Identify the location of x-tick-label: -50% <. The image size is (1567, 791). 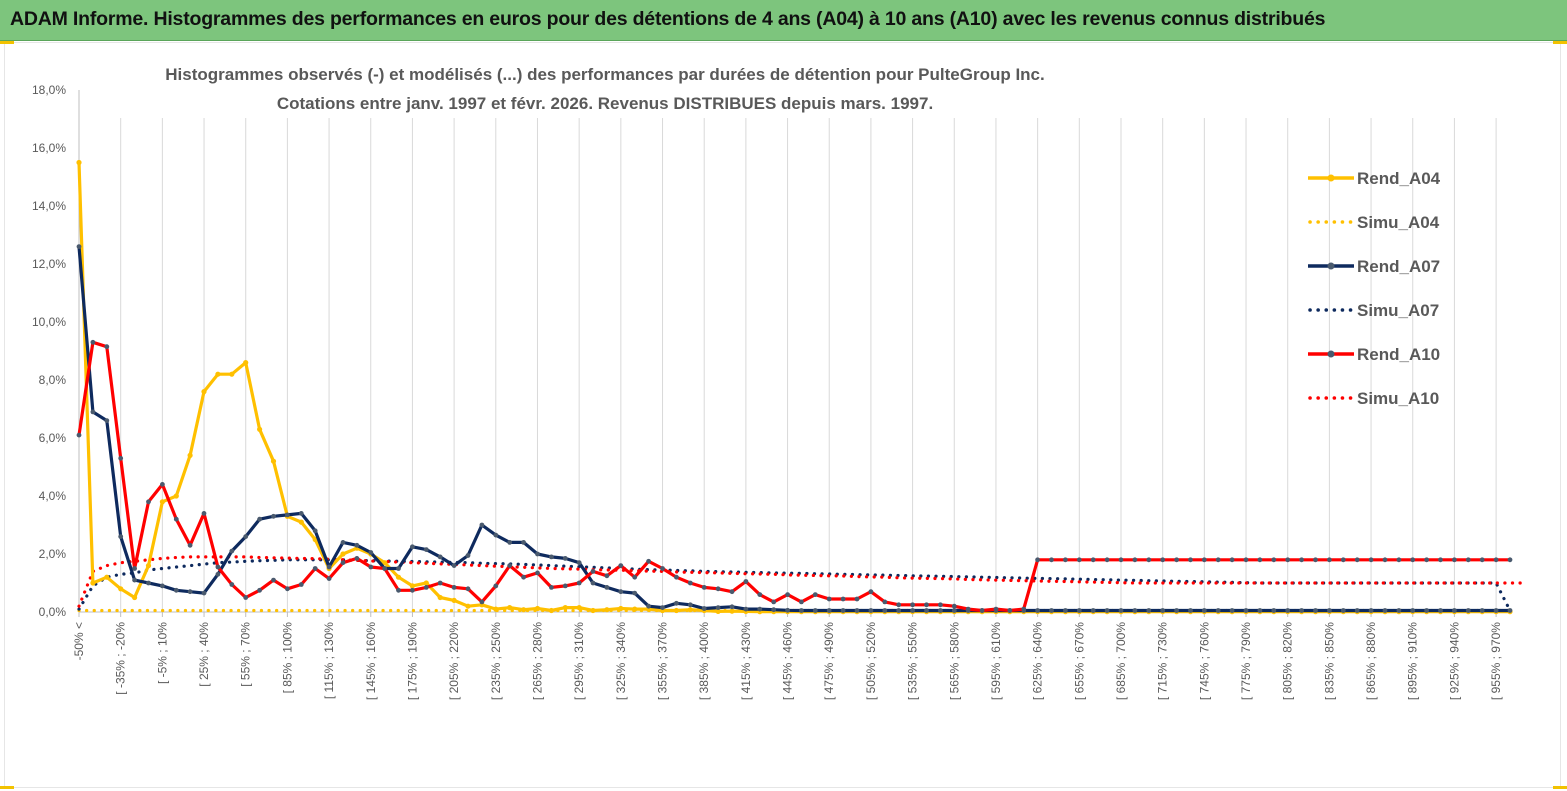
(79, 641).